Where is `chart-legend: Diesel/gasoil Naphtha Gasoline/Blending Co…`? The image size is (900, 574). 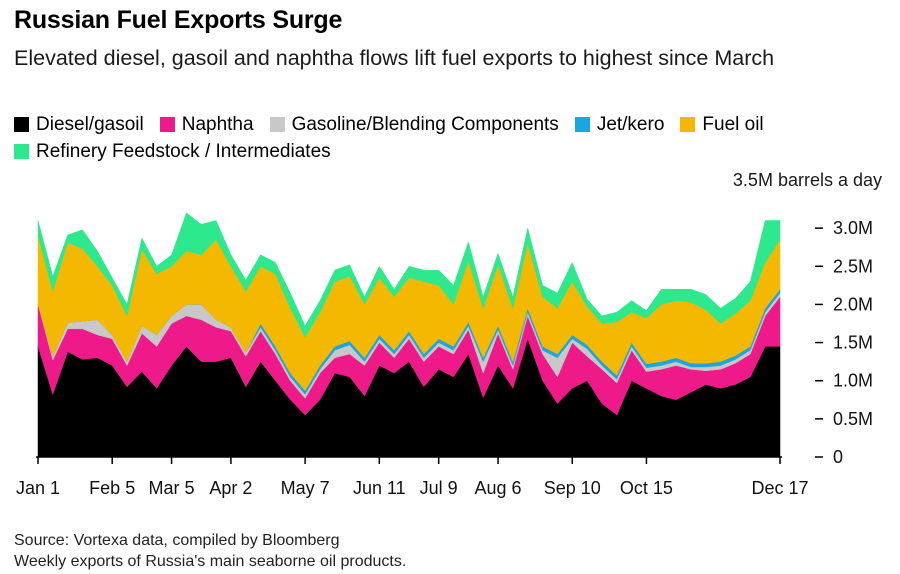
chart-legend: Diesel/gasoil Naphtha Gasoline/Blending Co… is located at coordinates (454, 139).